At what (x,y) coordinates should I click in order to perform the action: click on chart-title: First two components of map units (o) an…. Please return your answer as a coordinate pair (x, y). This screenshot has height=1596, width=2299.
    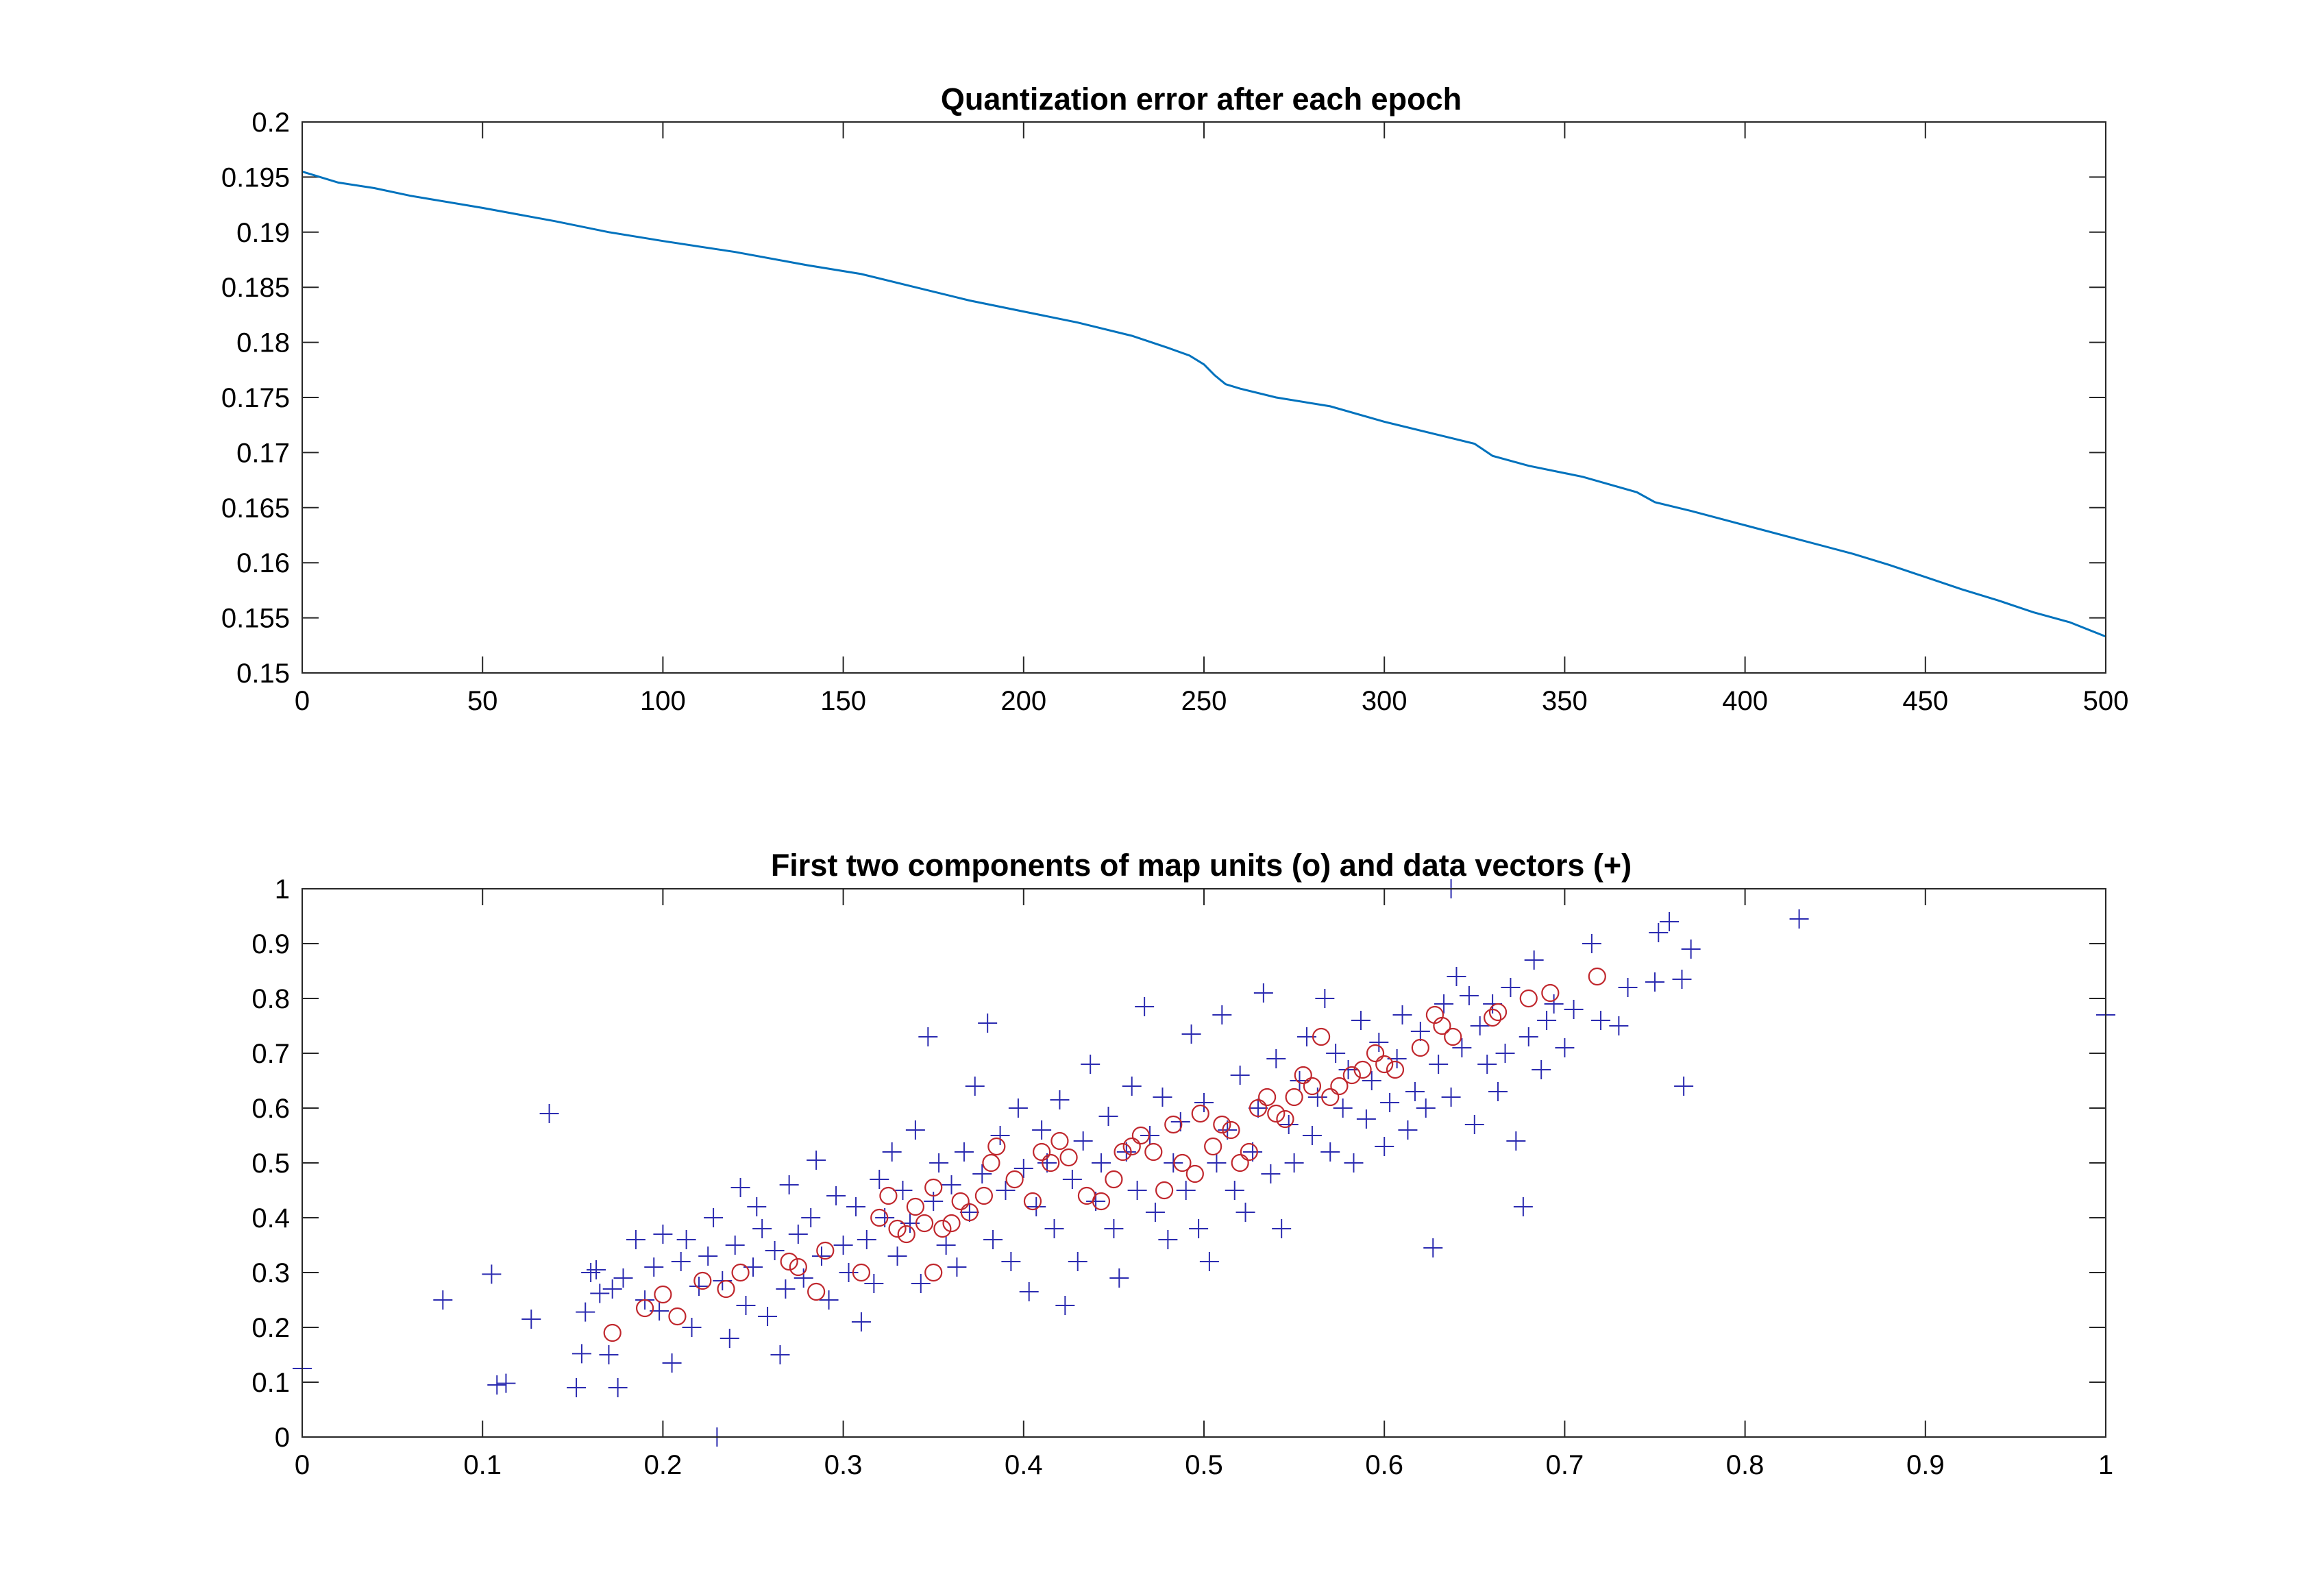
    Looking at the image, I should click on (1201, 865).